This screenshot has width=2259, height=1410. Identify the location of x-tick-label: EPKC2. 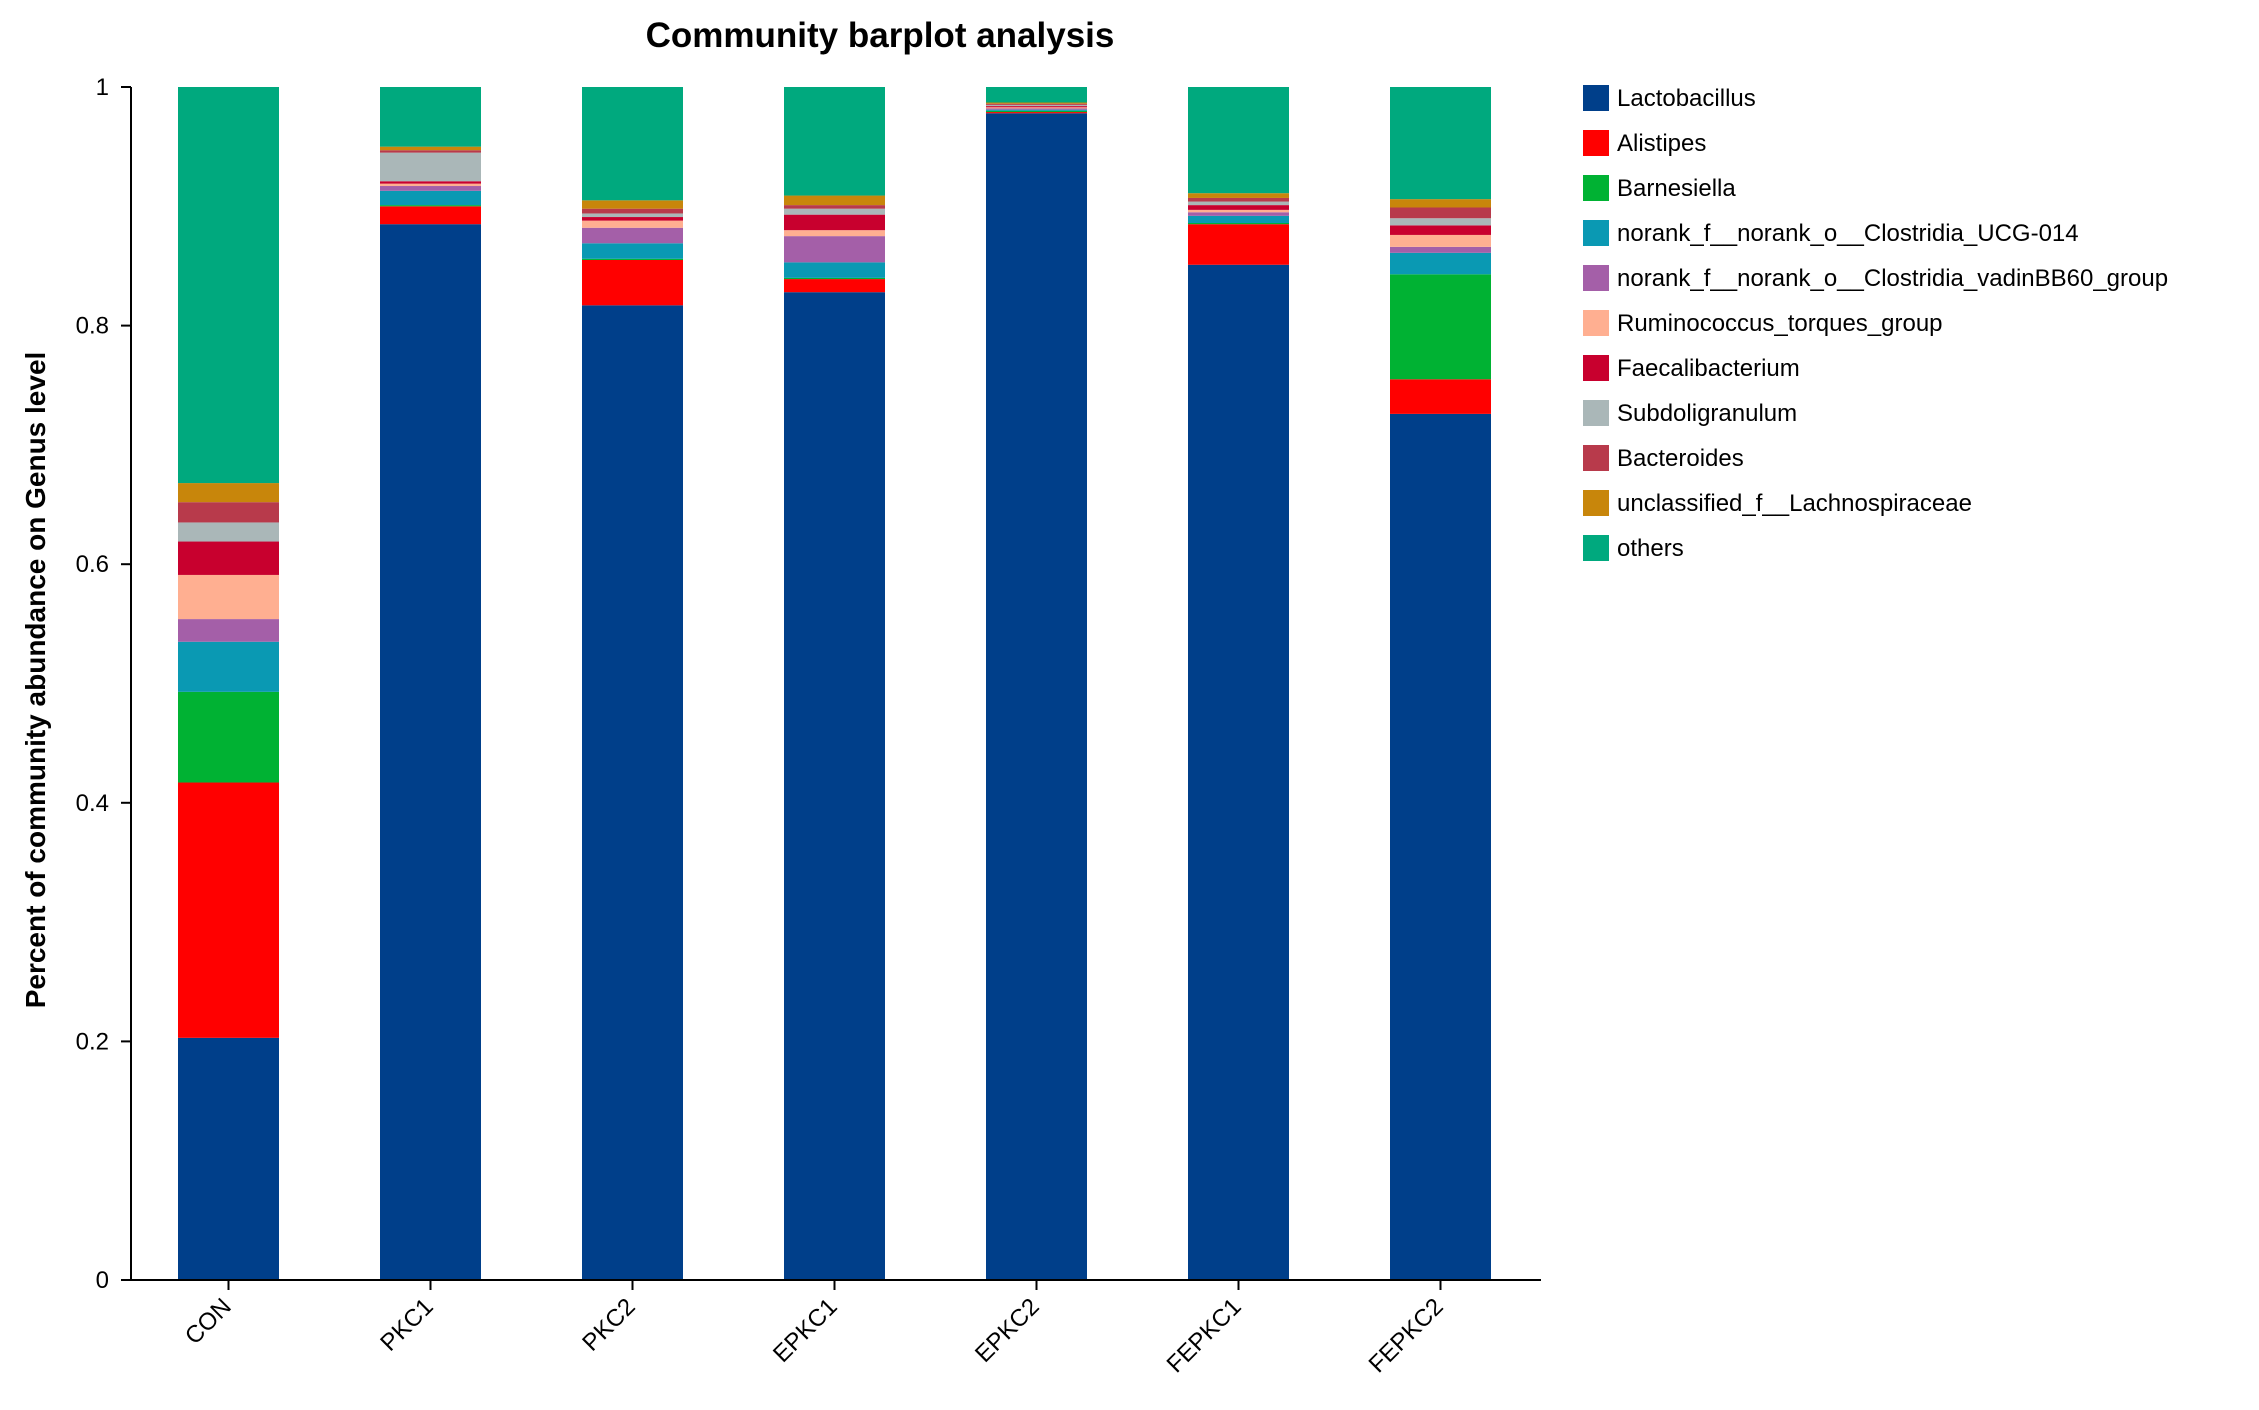
(1007, 1330).